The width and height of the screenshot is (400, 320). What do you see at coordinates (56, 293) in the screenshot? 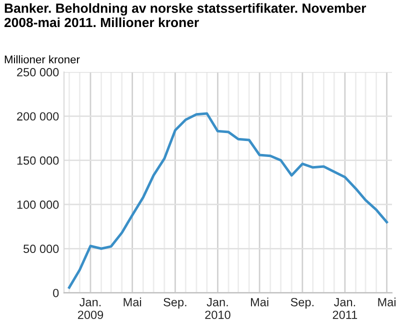
I see `y-tick-label: 0` at bounding box center [56, 293].